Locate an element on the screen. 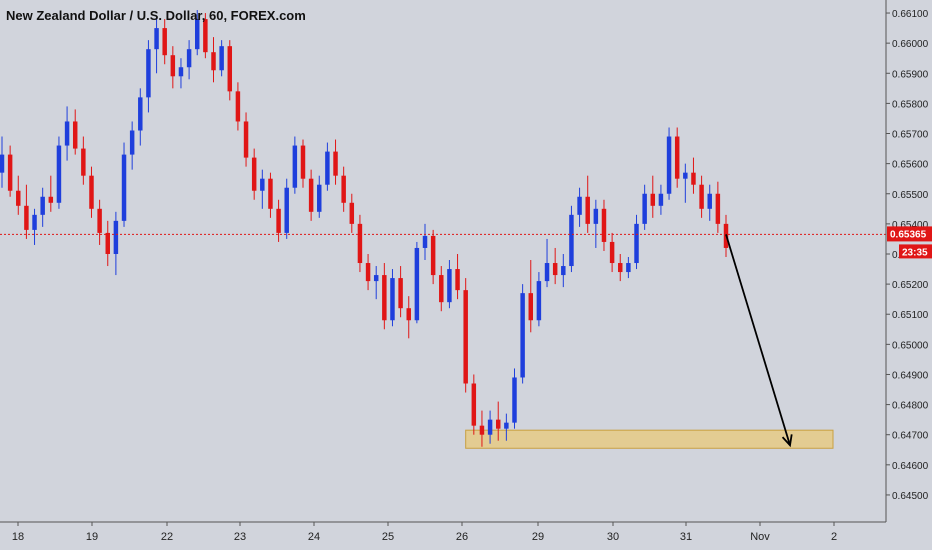  price-tick-label: 0.65400 is located at coordinates (910, 225).